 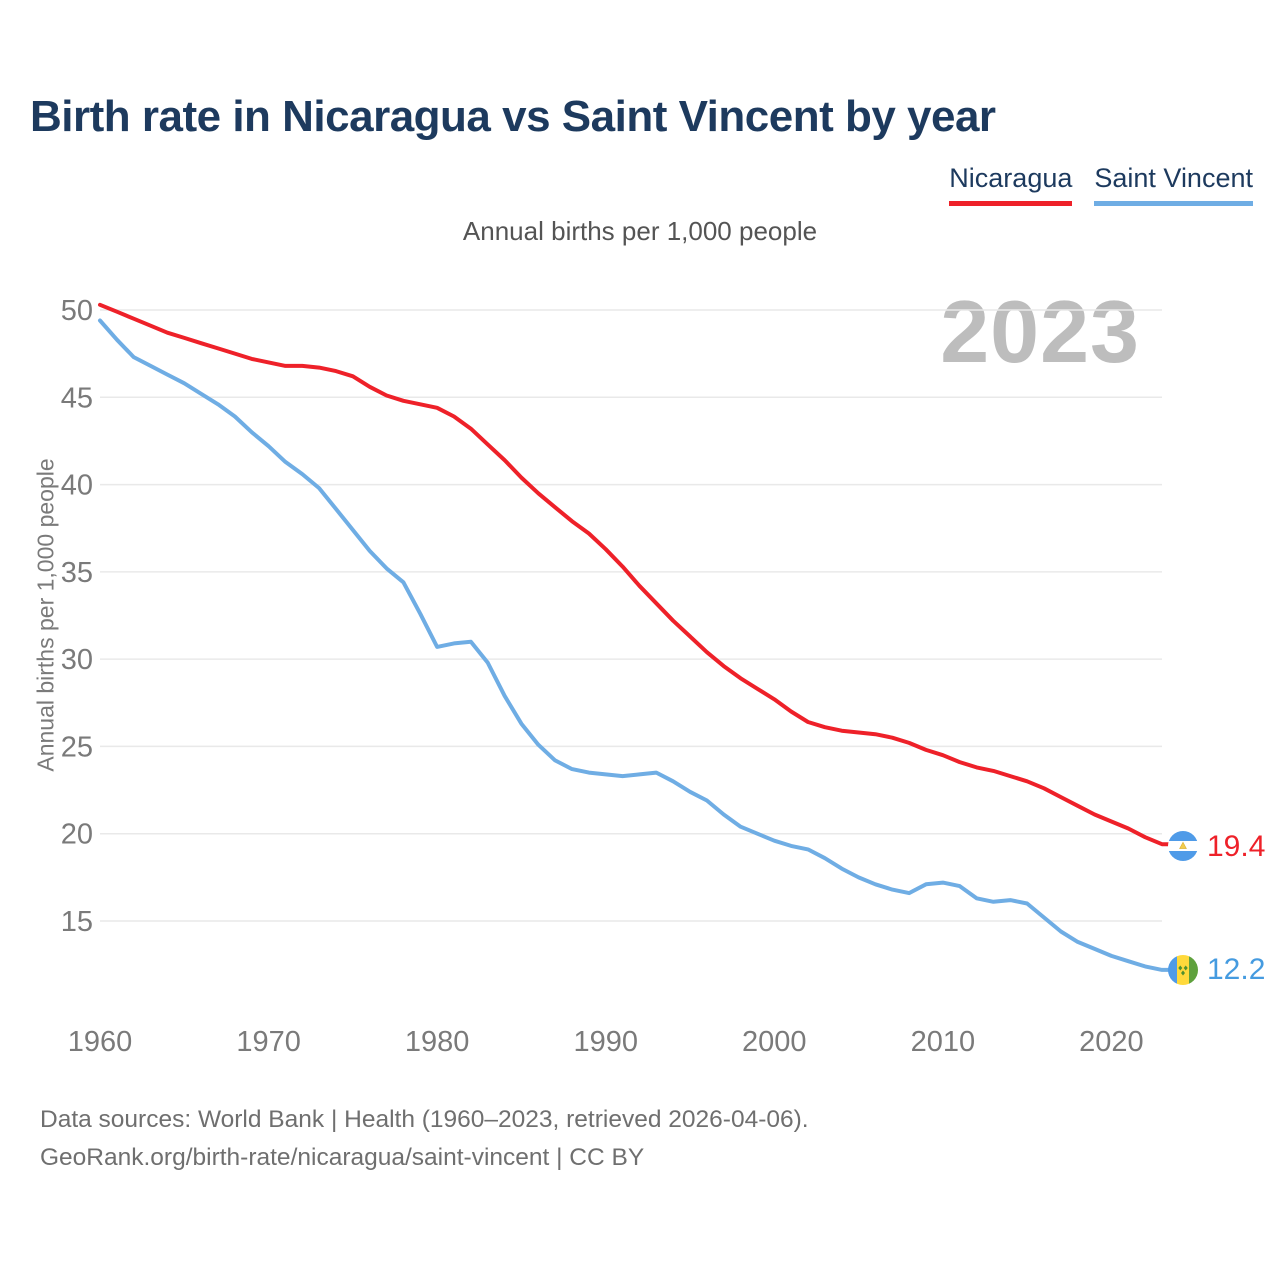 What do you see at coordinates (1040, 331) in the screenshot?
I see `watermark-year: 2023` at bounding box center [1040, 331].